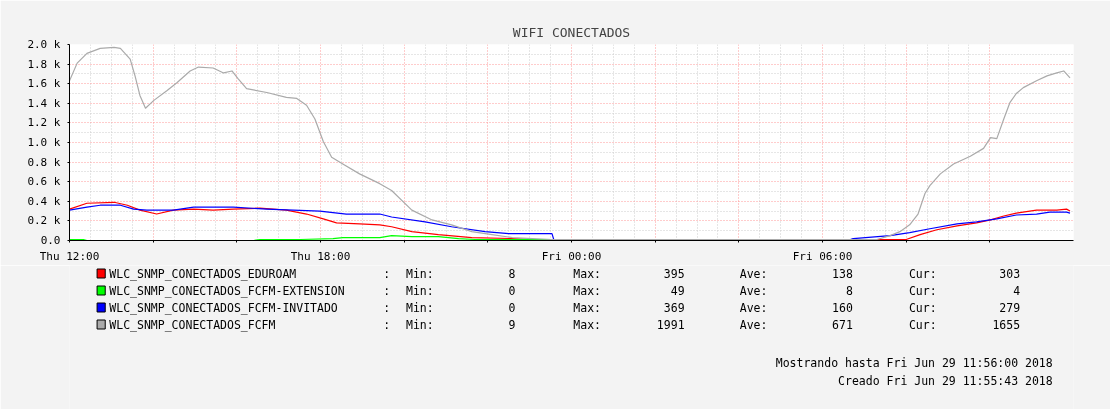 Image resolution: width=1110 pixels, height=409 pixels. I want to click on x-tick-label: Fri 00:00, so click(571, 256).